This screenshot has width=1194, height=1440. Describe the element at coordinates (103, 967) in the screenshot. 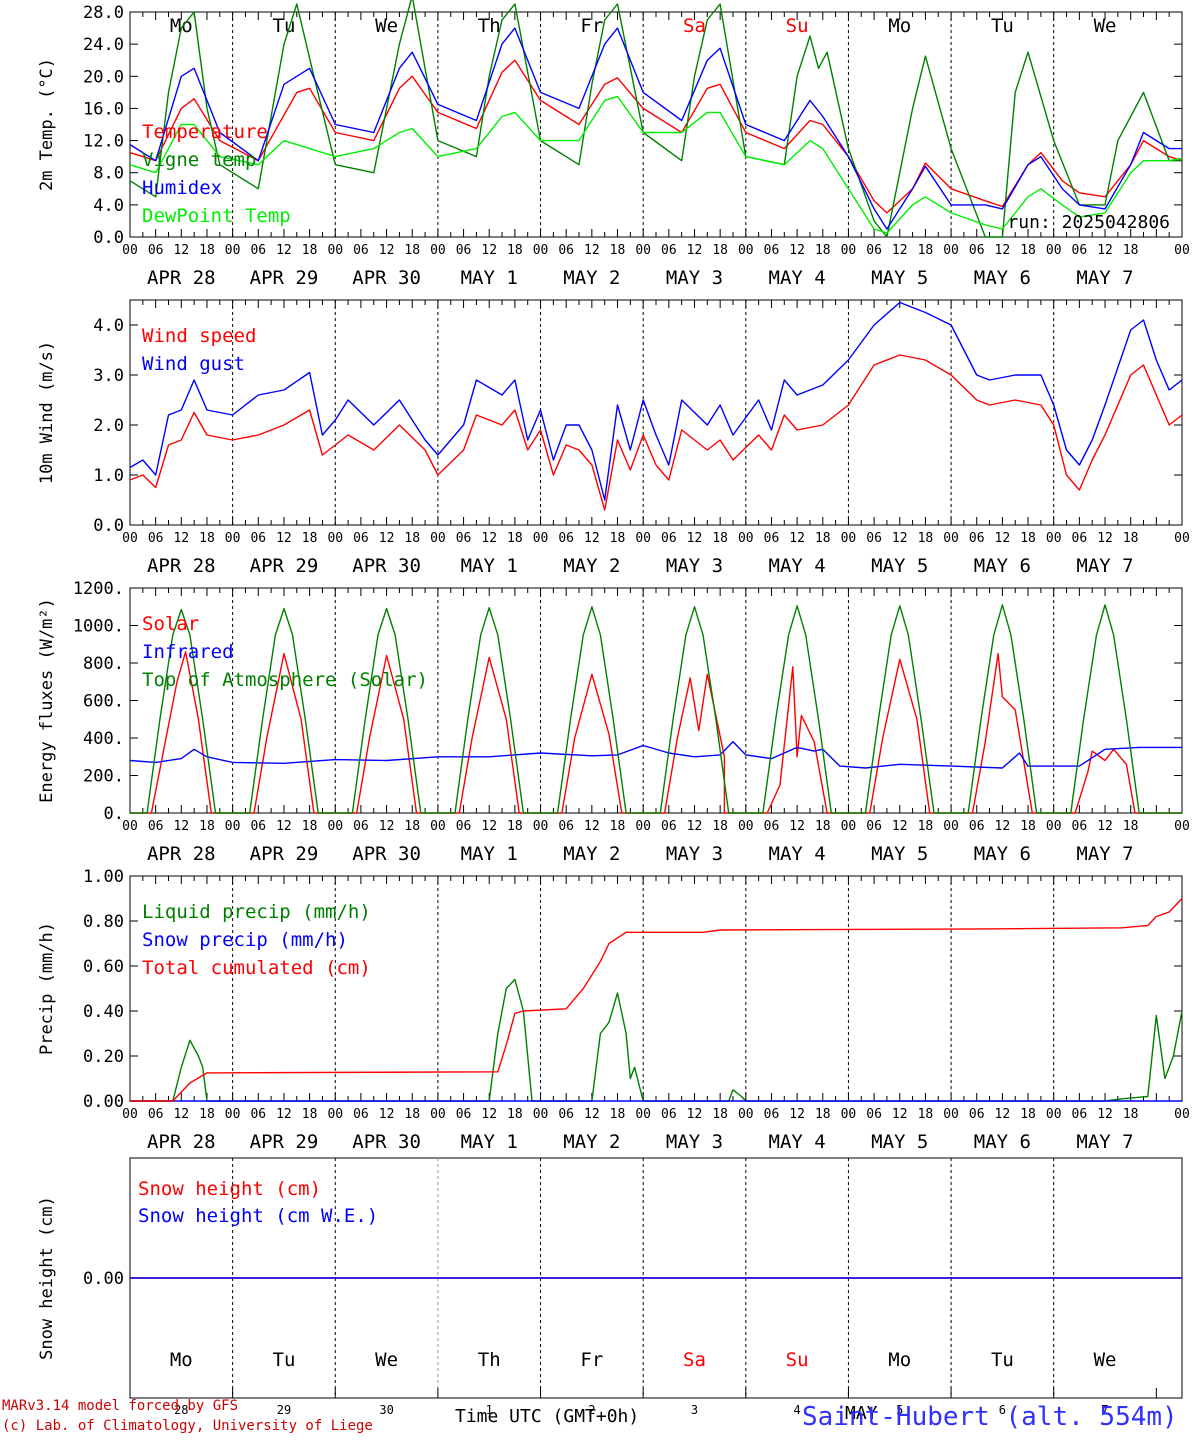

I see `y-tick-label: 0.60` at that location.